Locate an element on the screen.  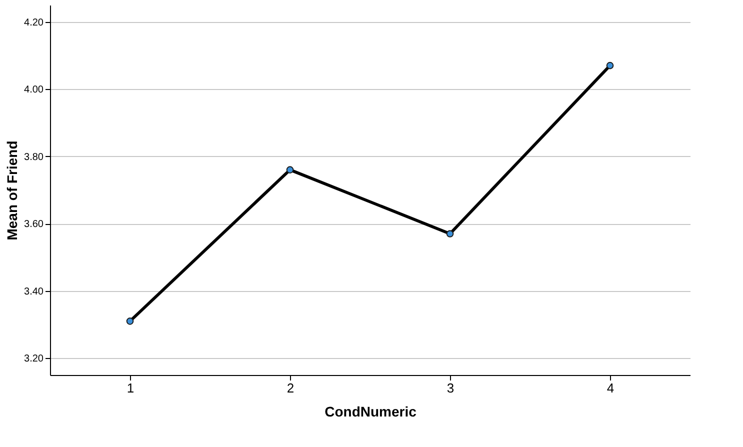
x-tick-label: 3 is located at coordinates (450, 388).